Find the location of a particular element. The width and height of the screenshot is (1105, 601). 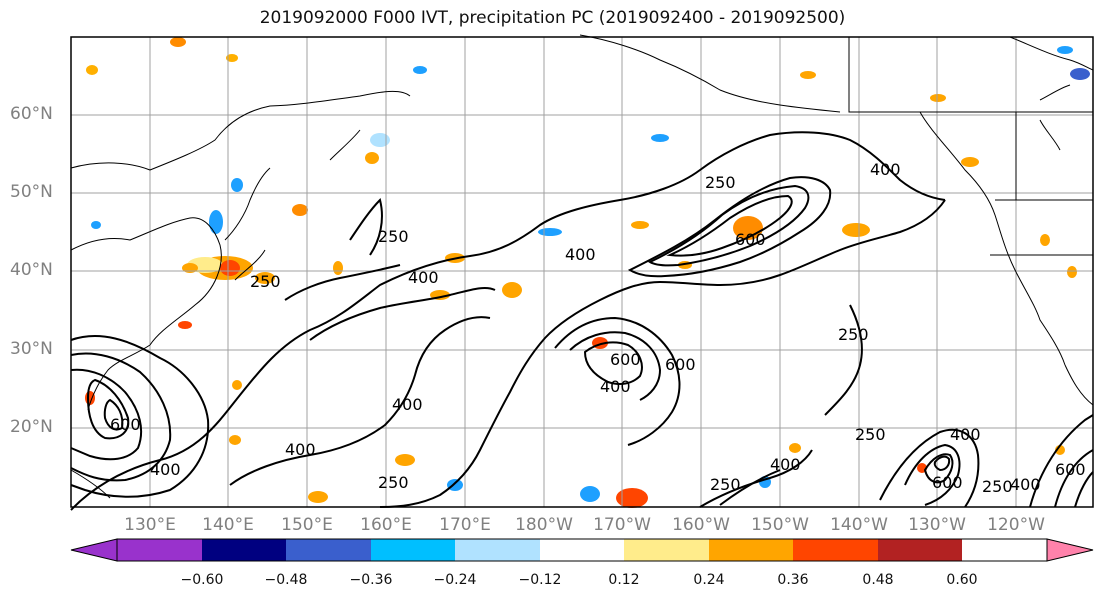

lon-label: 120°W is located at coordinates (1016, 525).